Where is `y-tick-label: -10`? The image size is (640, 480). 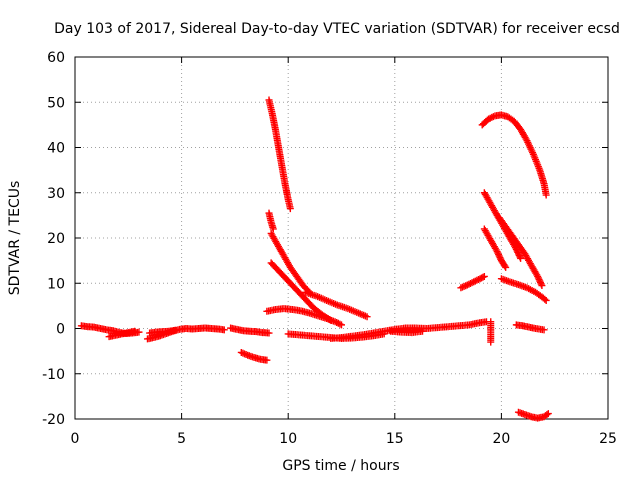
y-tick-label: -10 is located at coordinates (53, 375).